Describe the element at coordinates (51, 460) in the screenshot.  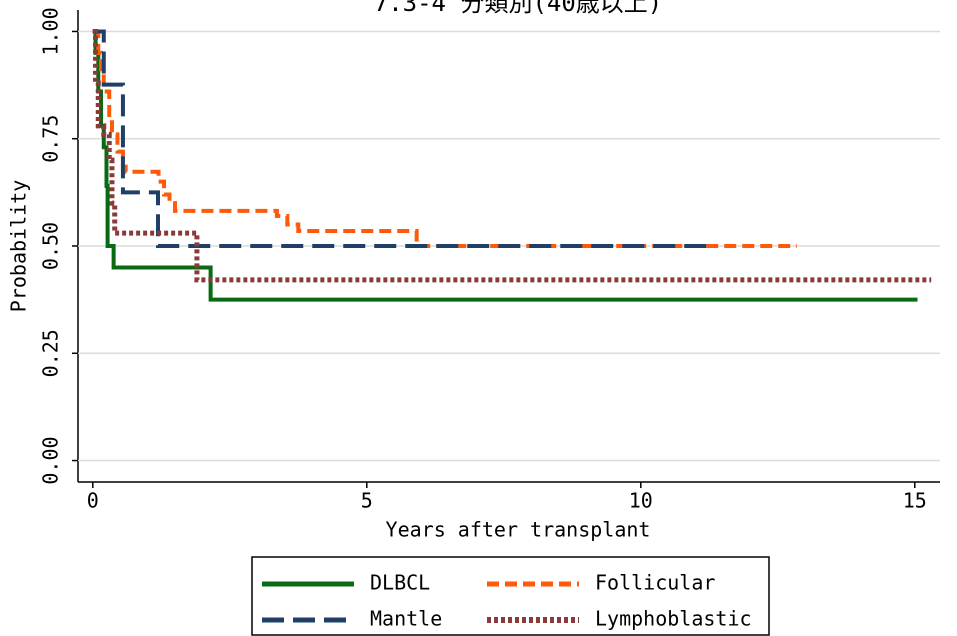
I see `y-tick-label: 0.00` at that location.